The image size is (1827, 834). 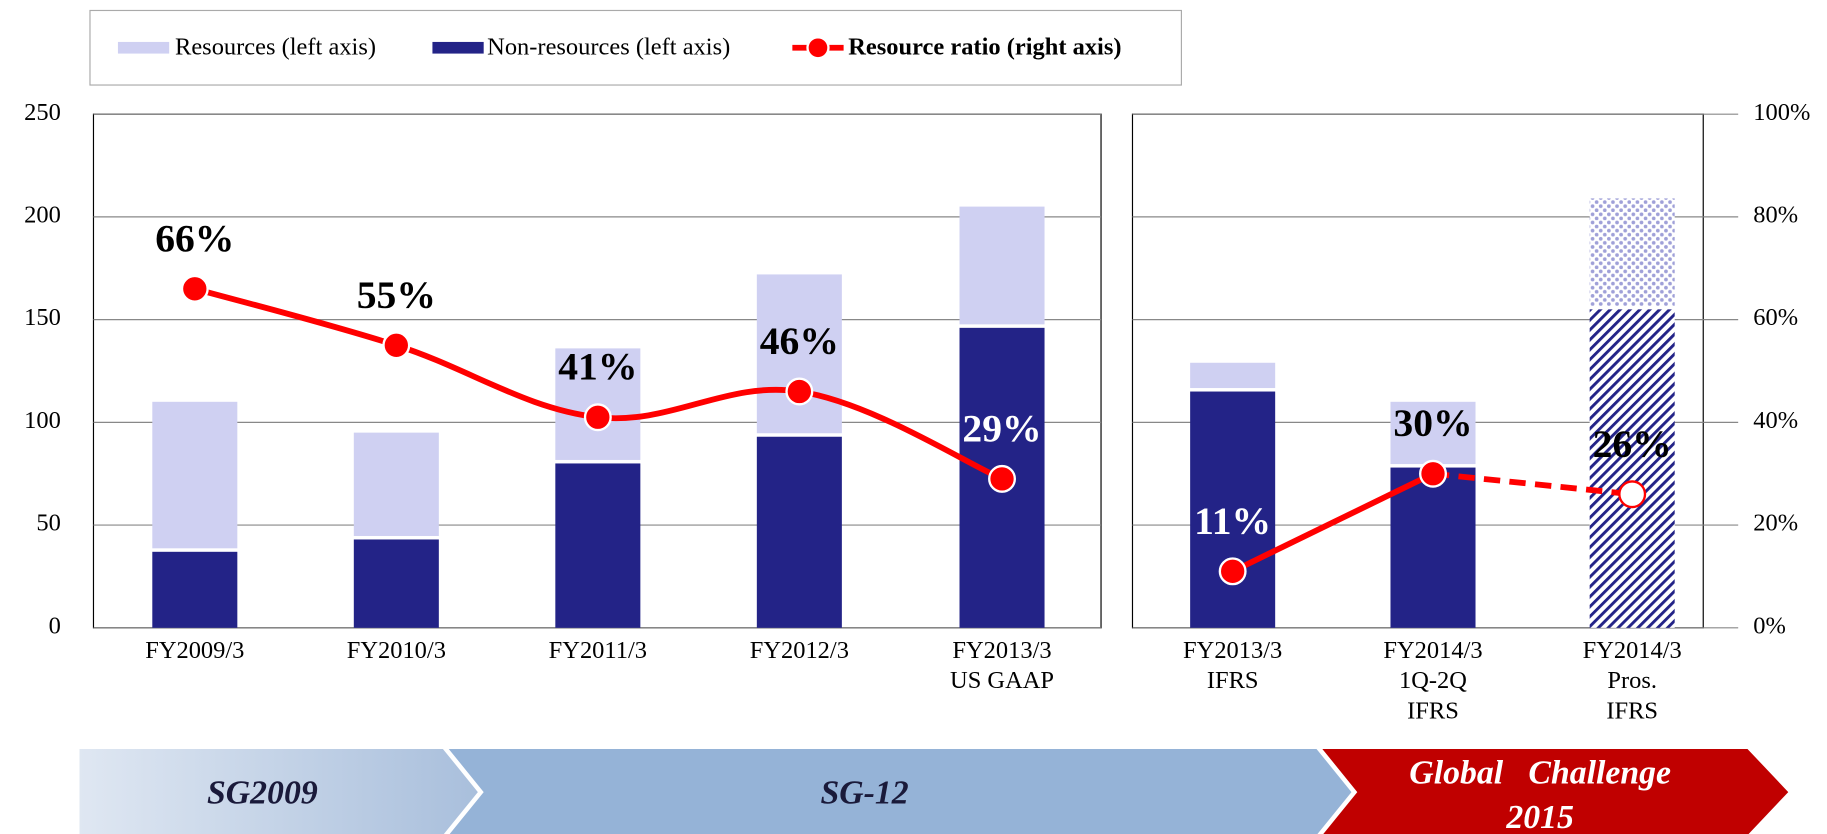 What do you see at coordinates (396, 650) in the screenshot?
I see `x-tick-label: FY2010/3` at bounding box center [396, 650].